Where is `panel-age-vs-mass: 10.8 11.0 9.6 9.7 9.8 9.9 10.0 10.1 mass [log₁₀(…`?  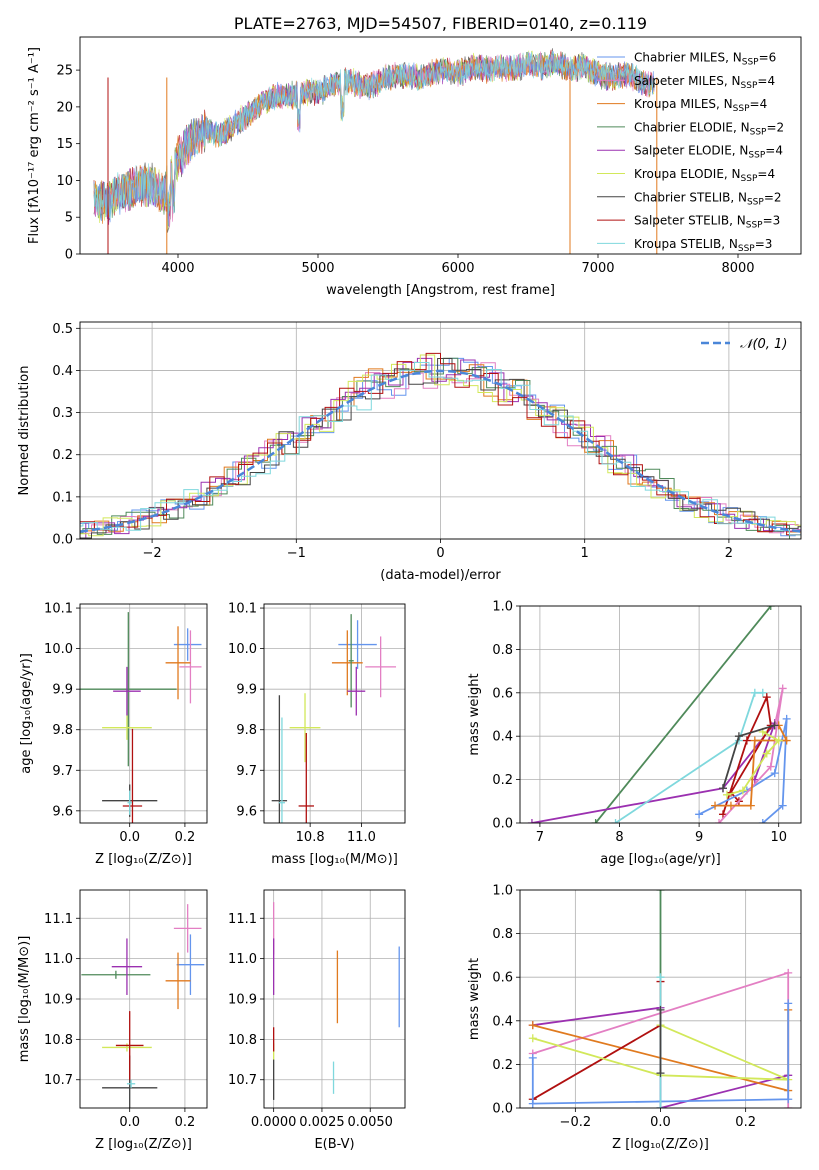 panel-age-vs-mass: 10.8 11.0 9.6 9.7 9.8 9.9 10.0 10.1 mass [log₁₀(… is located at coordinates (317, 734).